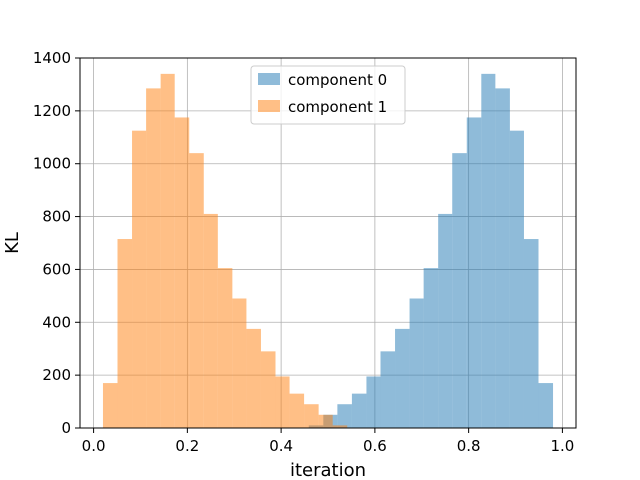 This screenshot has height=480, width=640. What do you see at coordinates (187, 446) in the screenshot?
I see `x-tick-label: 0.2` at bounding box center [187, 446].